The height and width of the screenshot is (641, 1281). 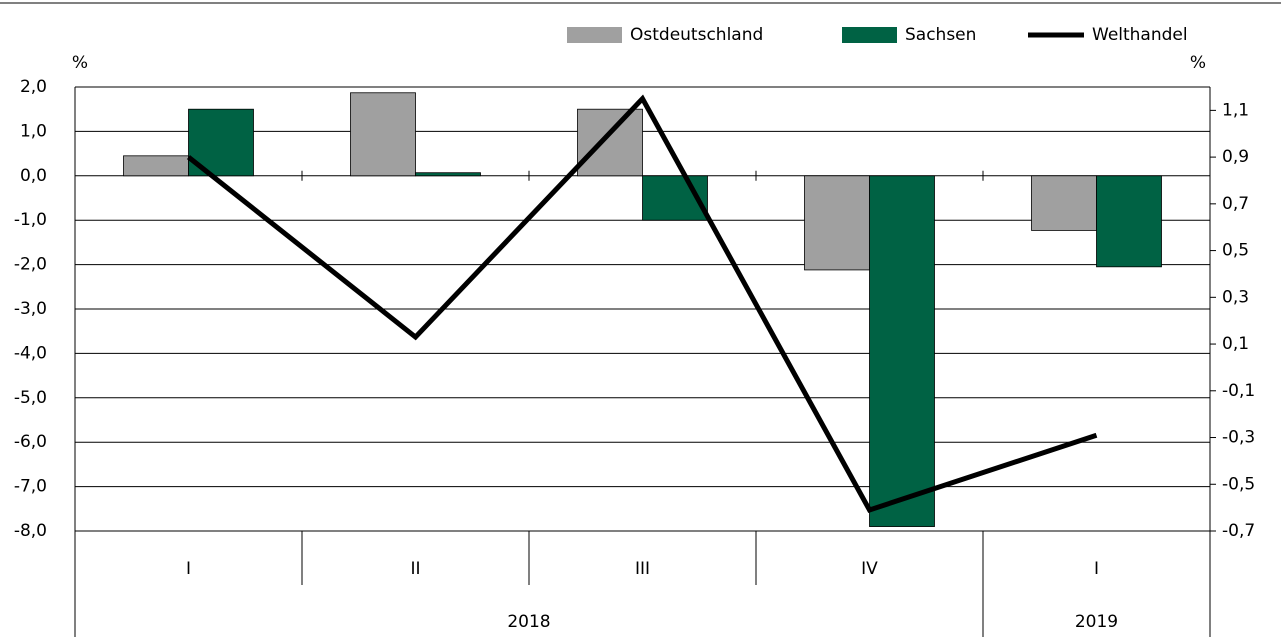 I want to click on y-tick-label: -7,0, so click(x=30, y=487).